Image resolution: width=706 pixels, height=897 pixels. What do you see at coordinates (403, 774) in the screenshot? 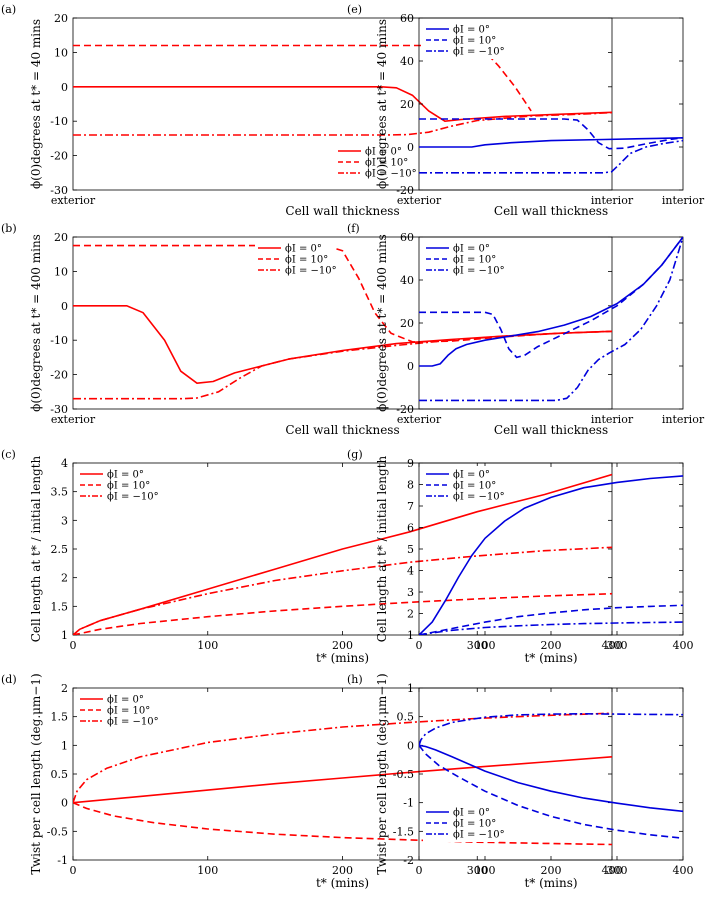
I see `y-tick-label: -0.5` at bounding box center [403, 774].